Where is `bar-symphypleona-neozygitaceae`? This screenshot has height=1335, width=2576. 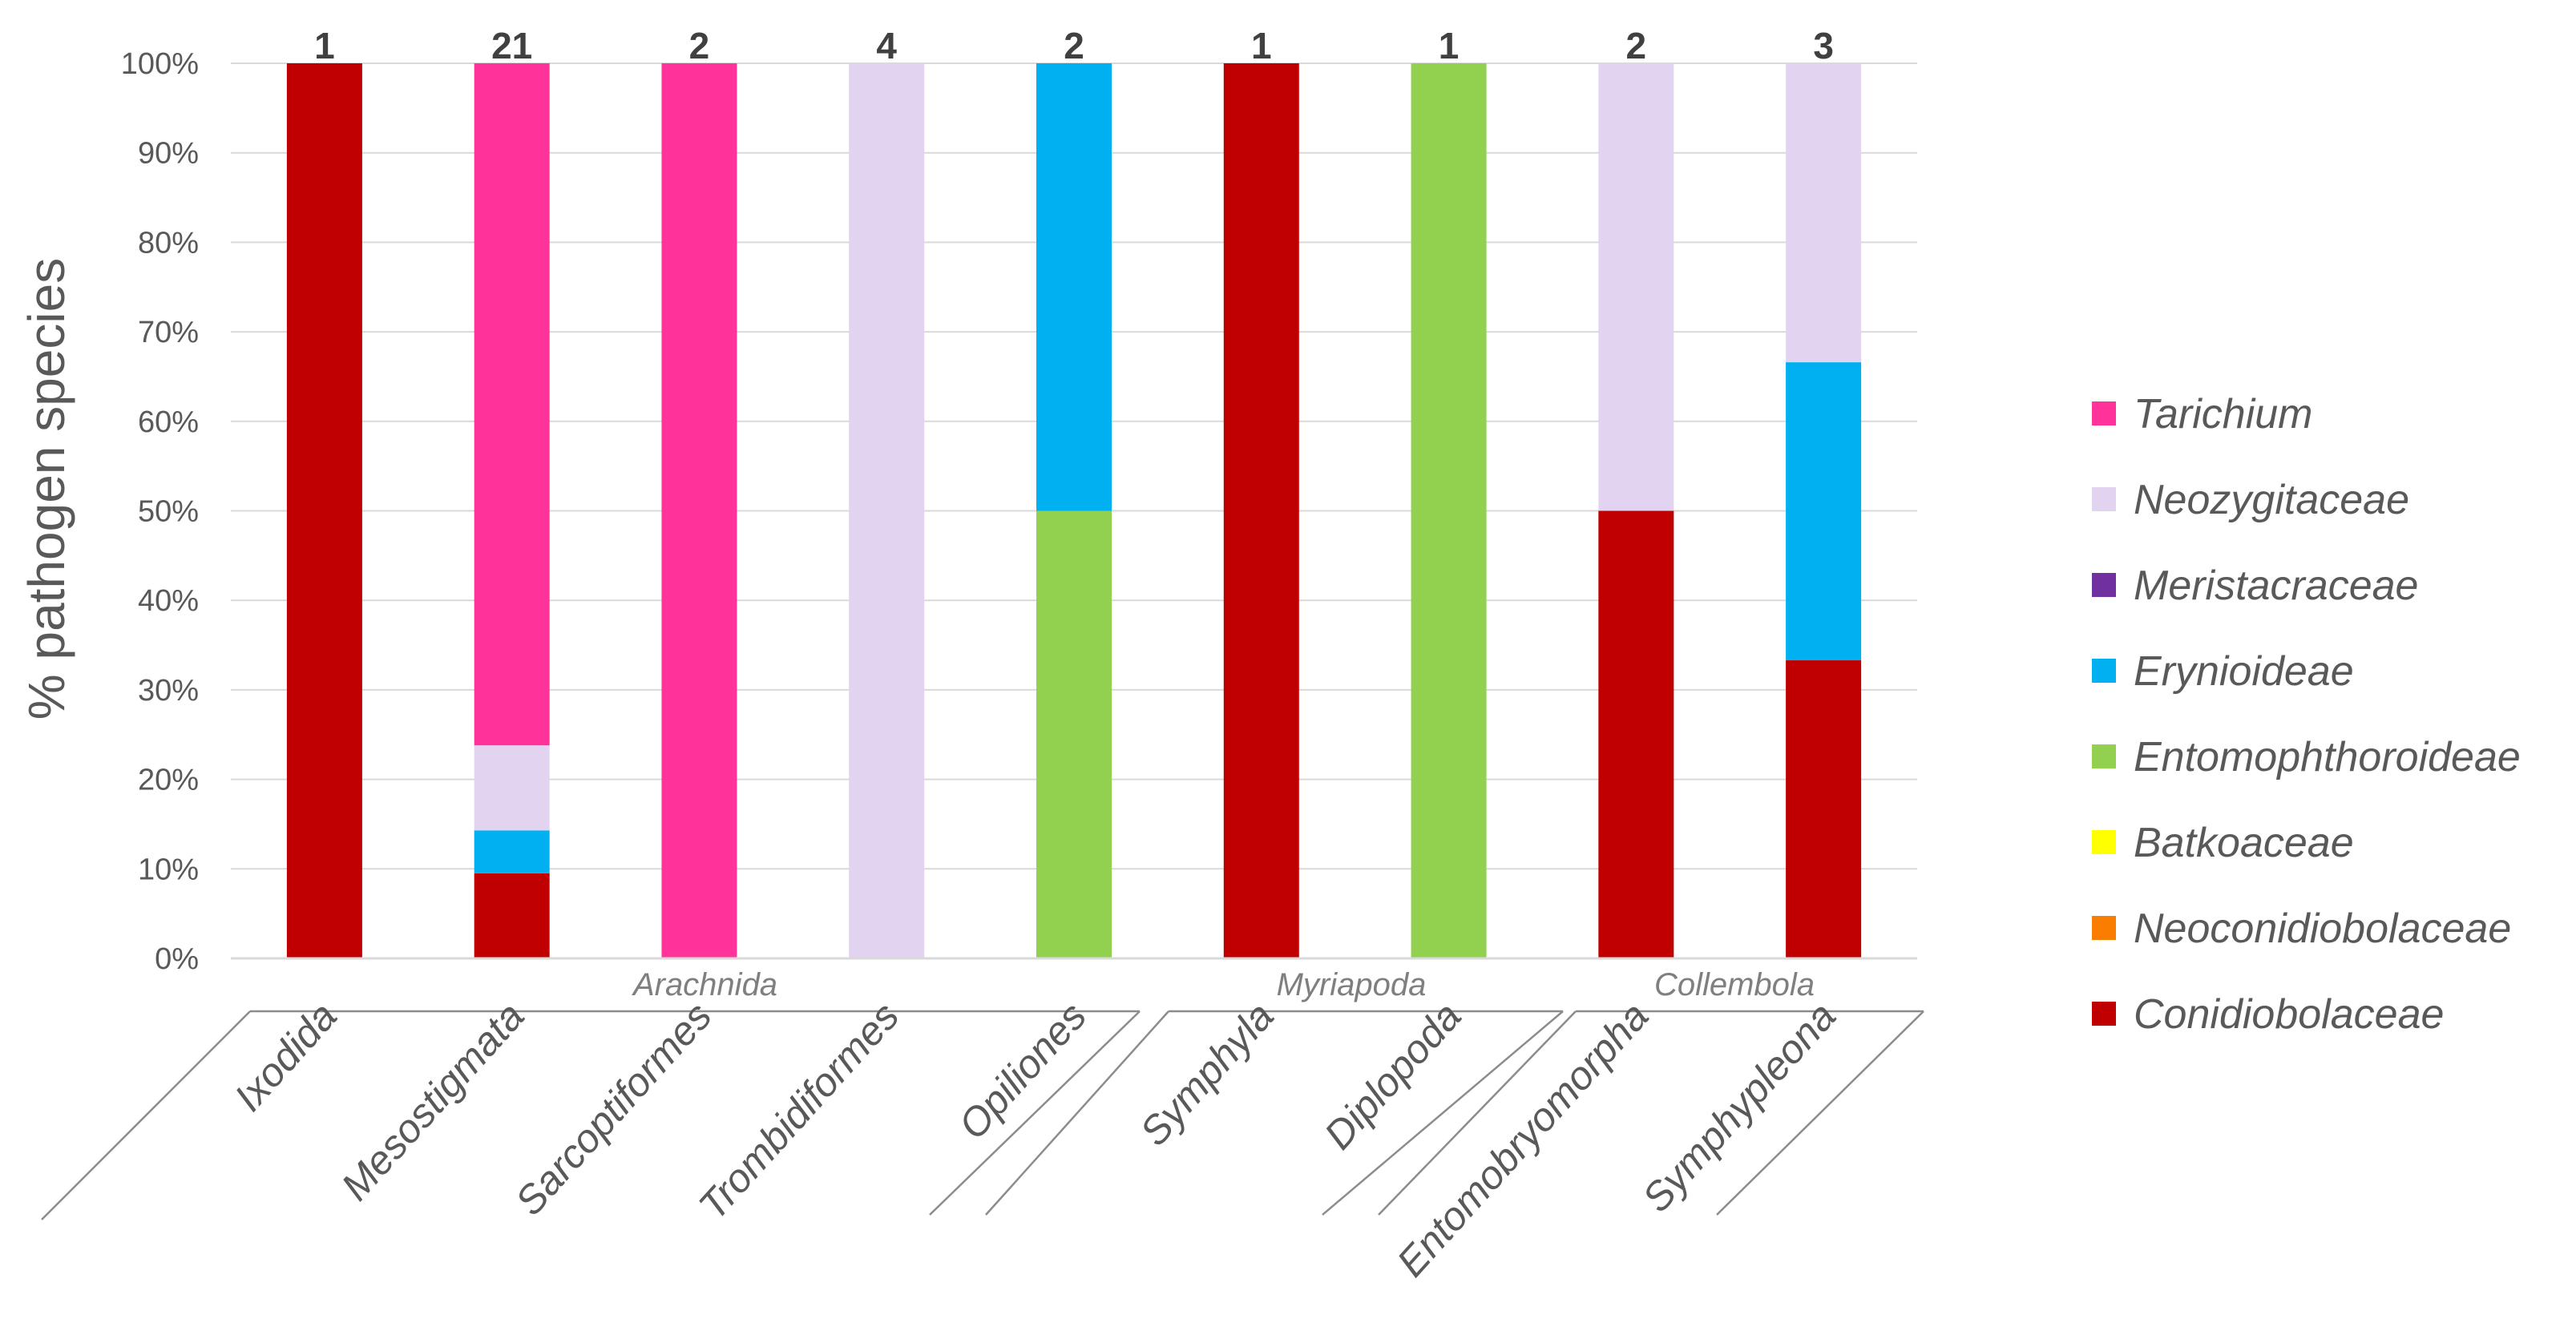 bar-symphypleona-neozygitaceae is located at coordinates (1824, 213).